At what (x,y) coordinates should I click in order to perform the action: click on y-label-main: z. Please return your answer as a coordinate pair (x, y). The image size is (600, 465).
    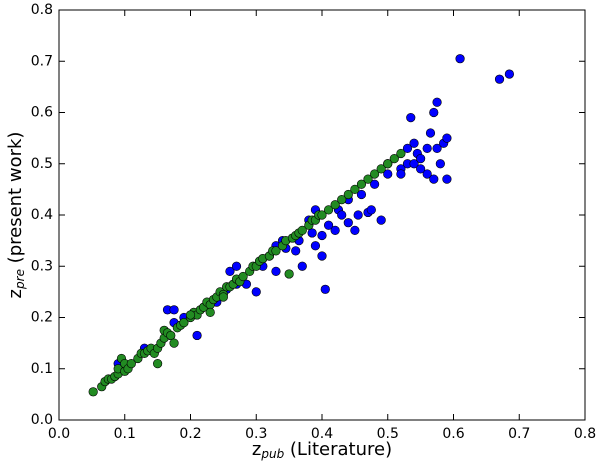
    Looking at the image, I should click on (15, 293).